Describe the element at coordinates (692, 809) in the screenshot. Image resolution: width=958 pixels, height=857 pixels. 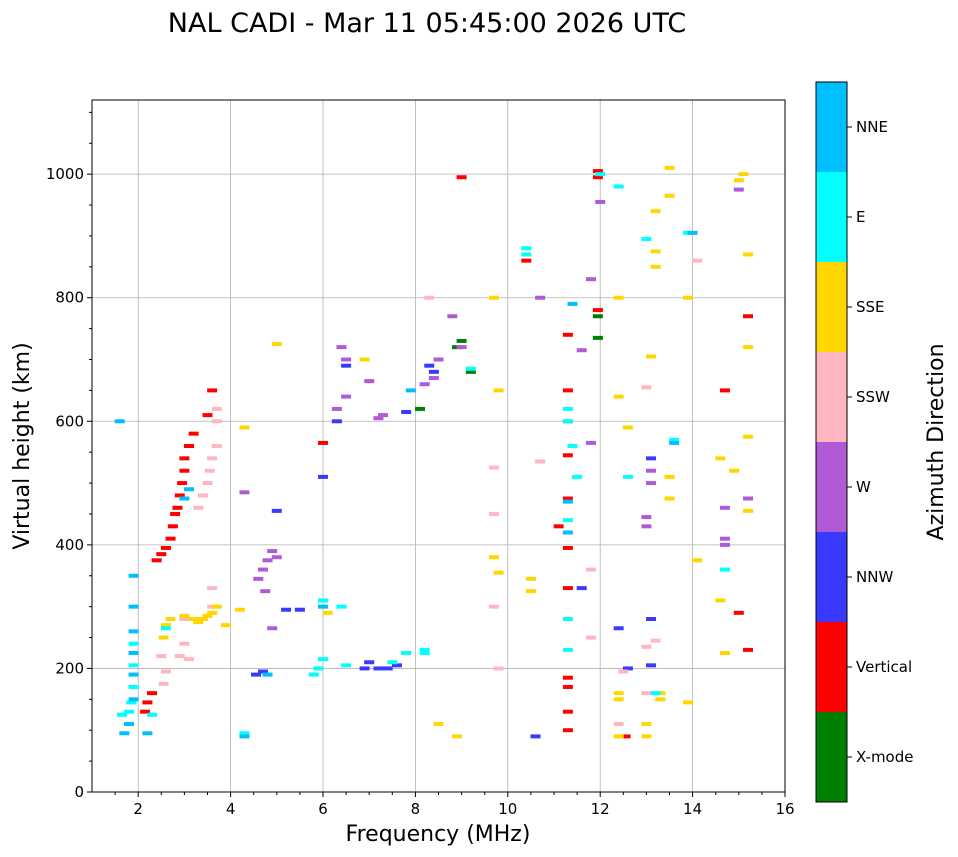
I see `x-tick-label: 14` at that location.